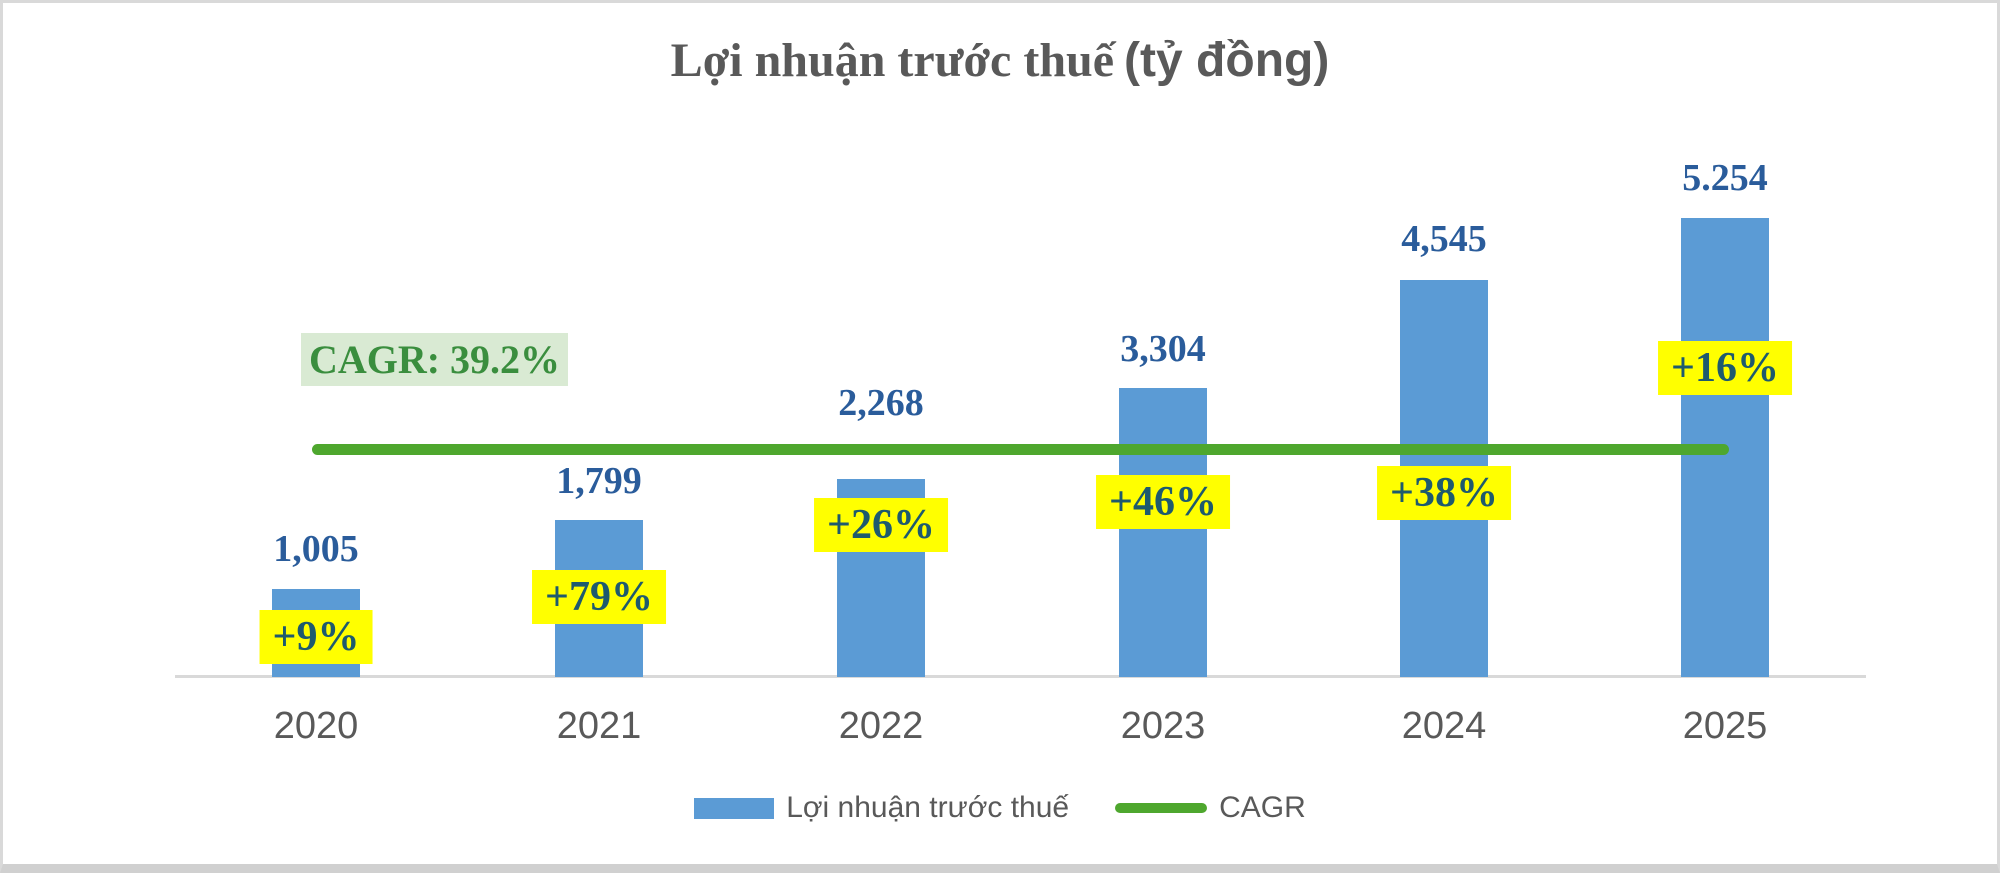 This screenshot has width=2000, height=873. Describe the element at coordinates (1444, 493) in the screenshot. I see `growth-badge: +38%` at that location.